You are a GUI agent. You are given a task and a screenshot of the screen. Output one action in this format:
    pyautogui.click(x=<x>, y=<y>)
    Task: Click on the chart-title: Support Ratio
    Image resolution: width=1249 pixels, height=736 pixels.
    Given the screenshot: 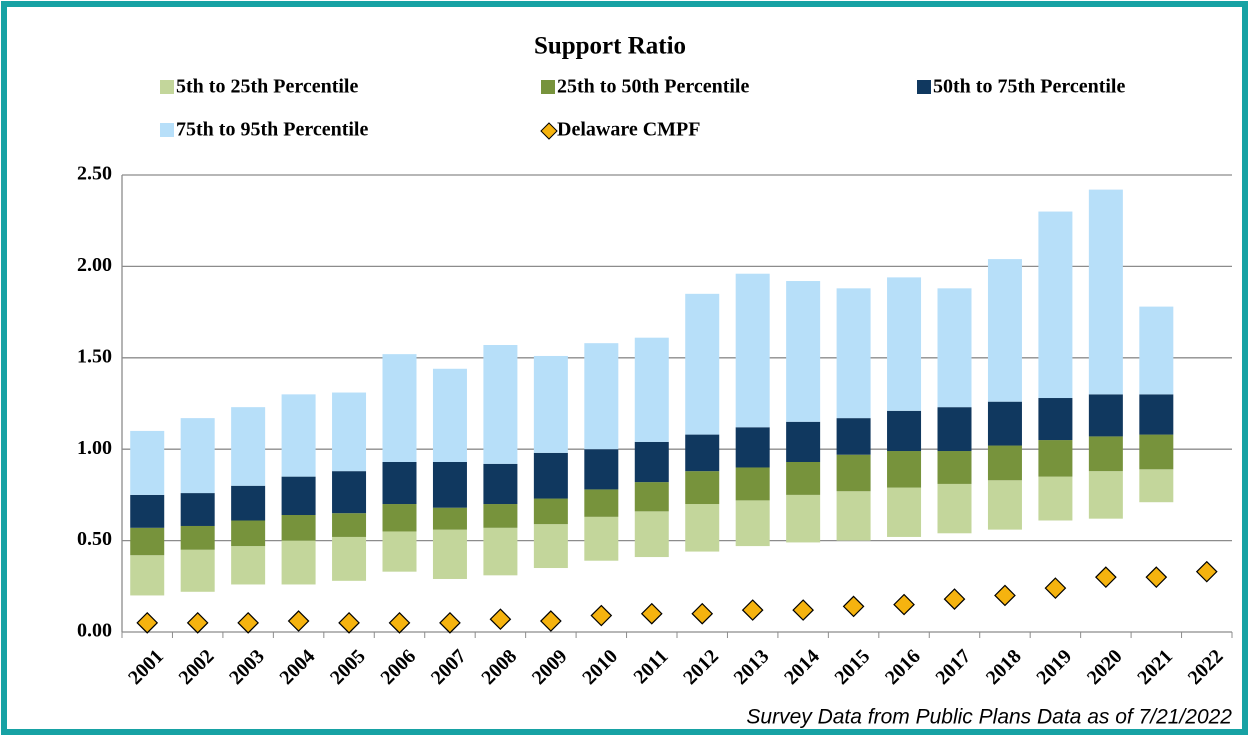 What is the action you would take?
    pyautogui.click(x=610, y=46)
    